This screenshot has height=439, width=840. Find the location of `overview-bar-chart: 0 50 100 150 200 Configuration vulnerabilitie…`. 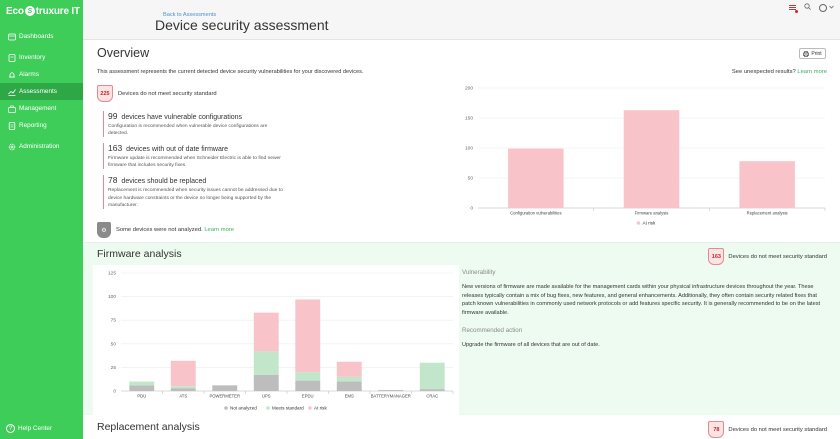

overview-bar-chart: 0 50 100 150 200 Configuration vulnerabilitie… is located at coordinates (645, 156).